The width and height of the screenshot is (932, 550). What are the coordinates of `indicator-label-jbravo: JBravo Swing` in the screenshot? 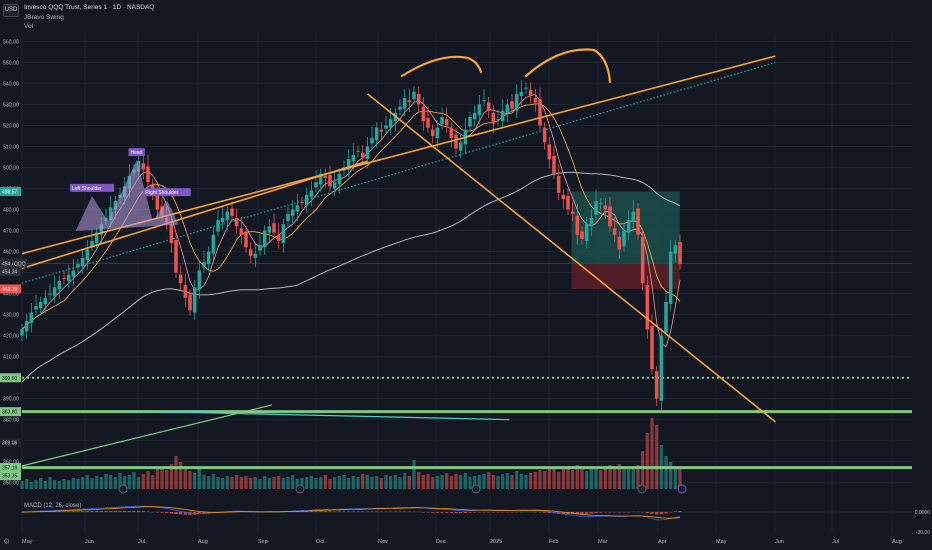 It's located at (44, 17).